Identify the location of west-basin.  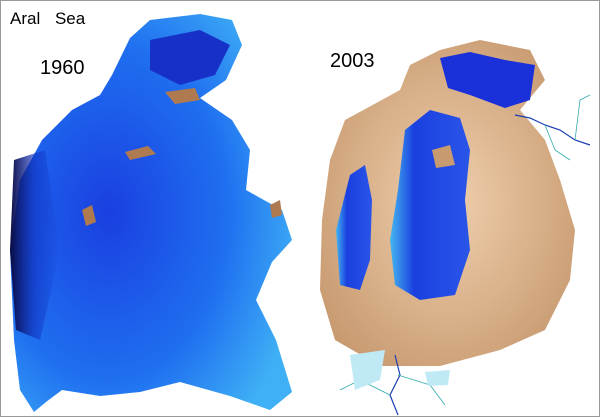
(354, 227).